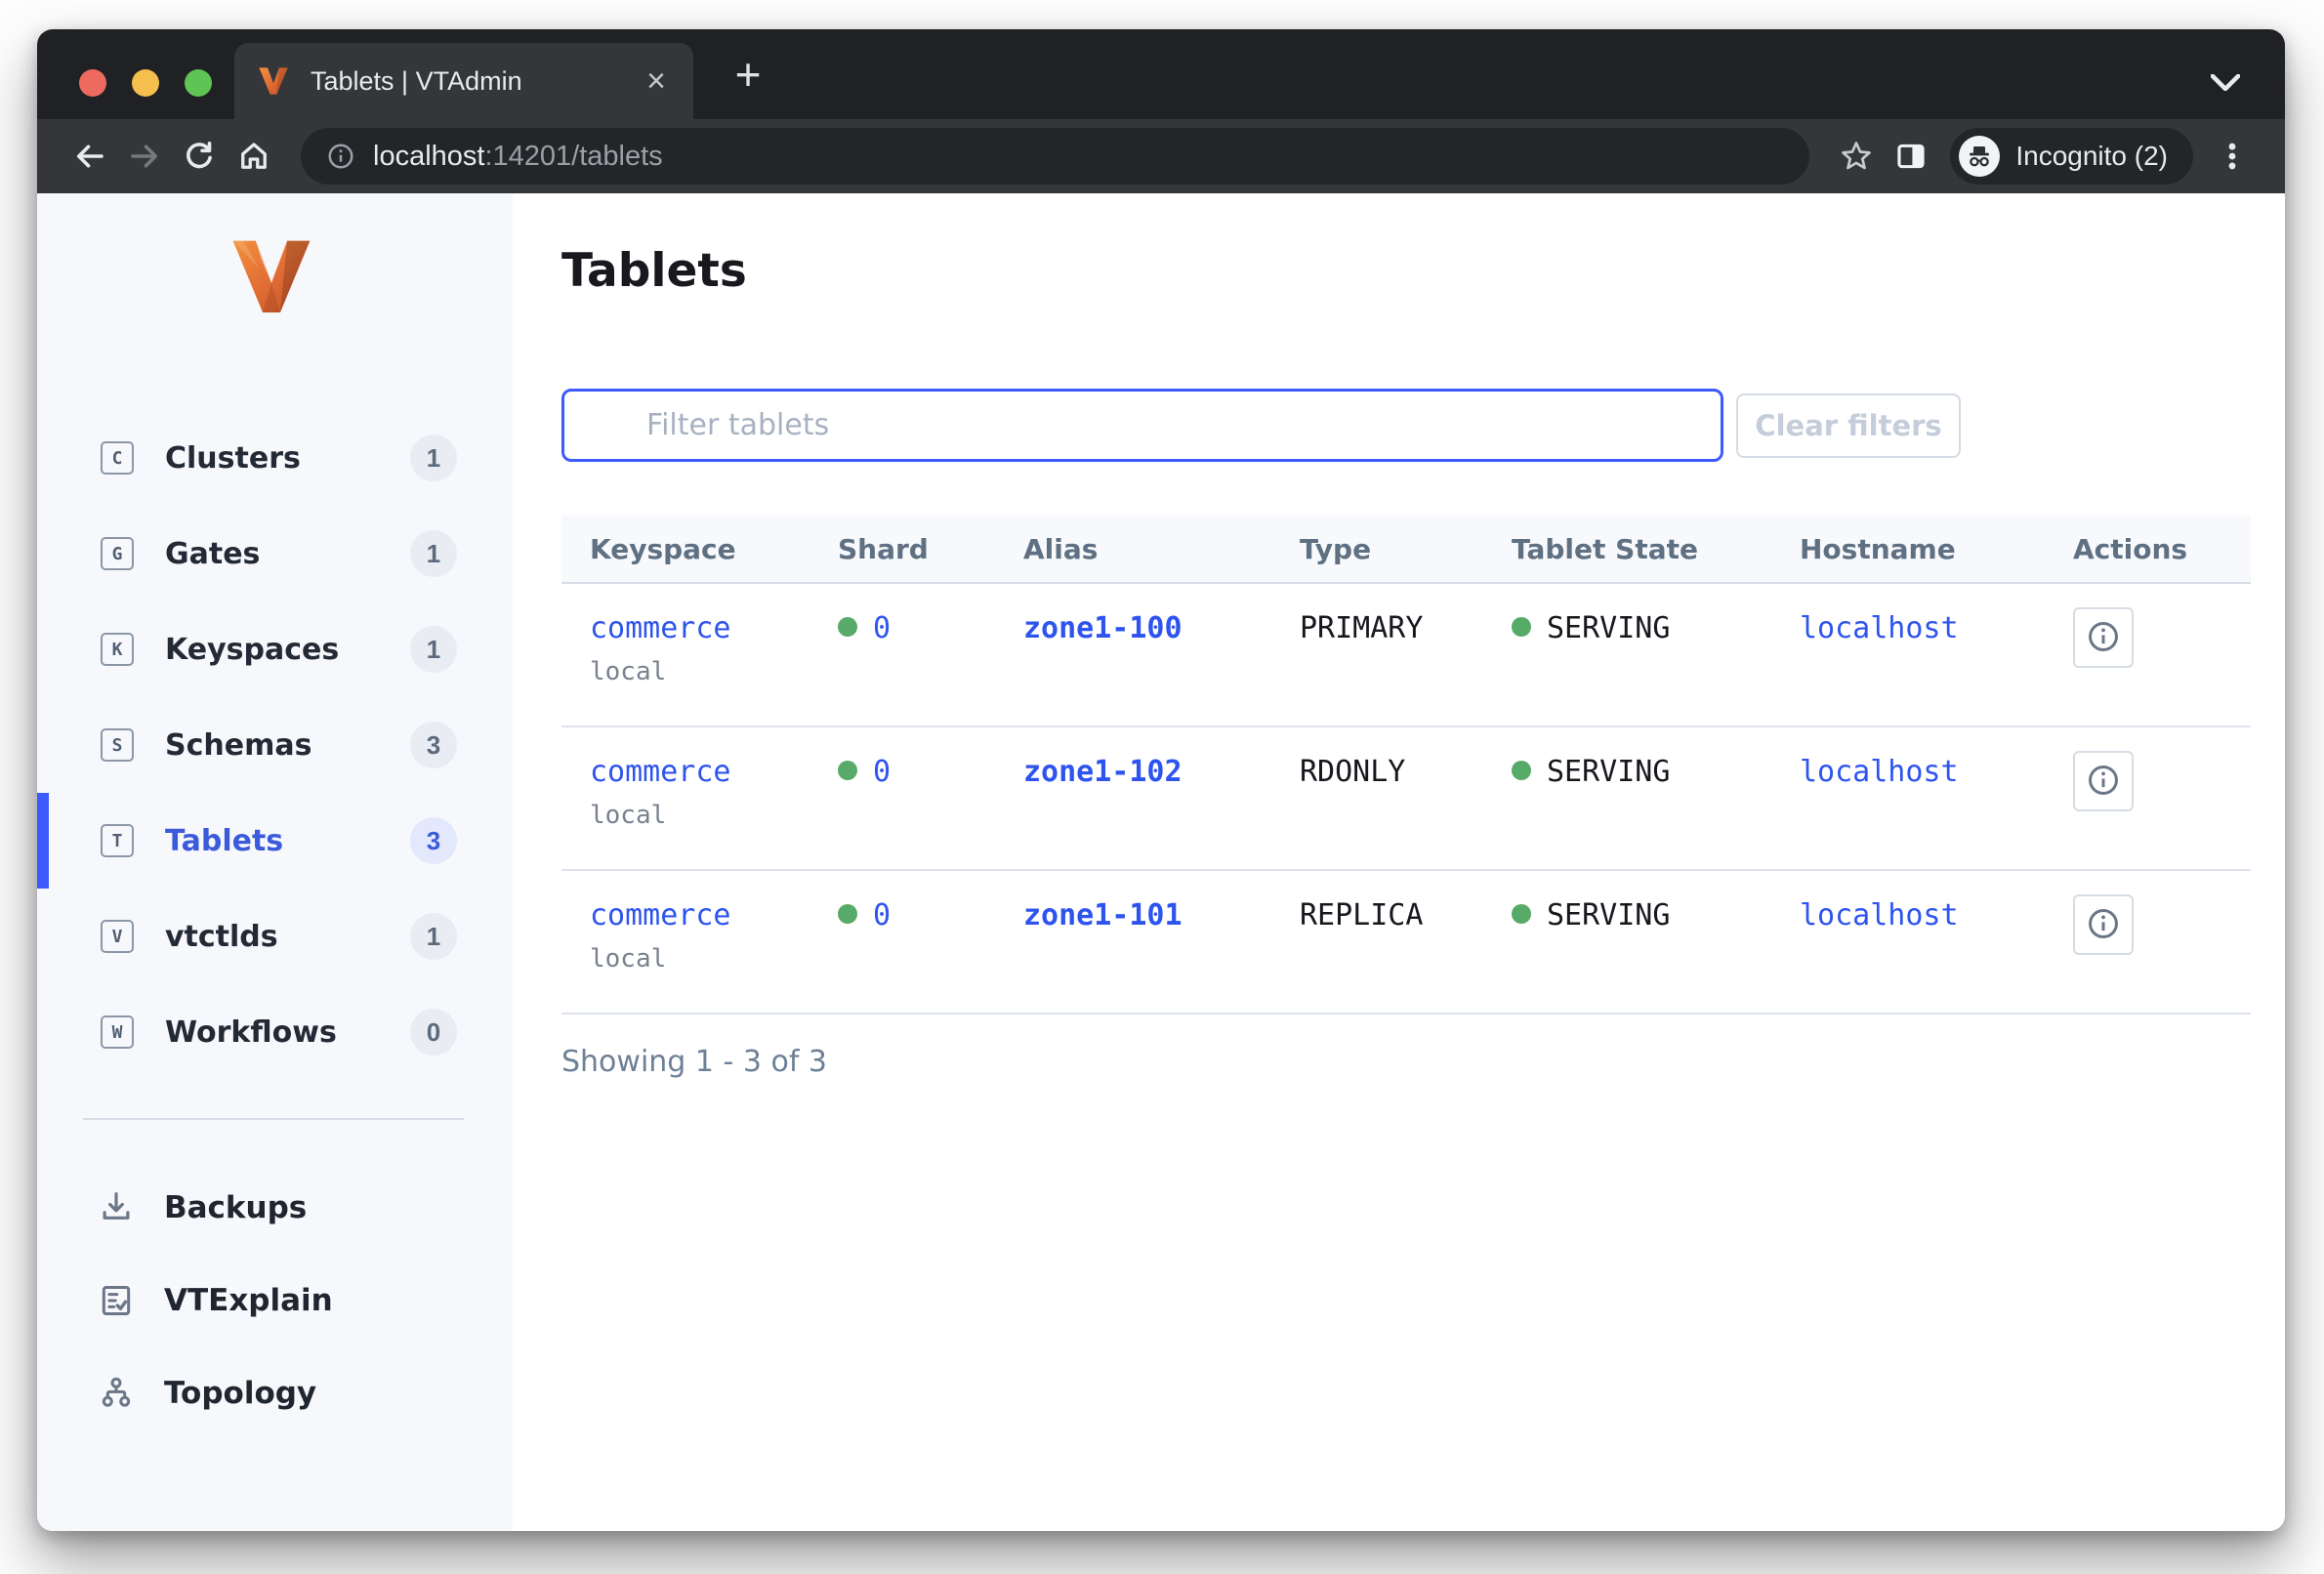  I want to click on incognito-label: Incognito (2), so click(2091, 156).